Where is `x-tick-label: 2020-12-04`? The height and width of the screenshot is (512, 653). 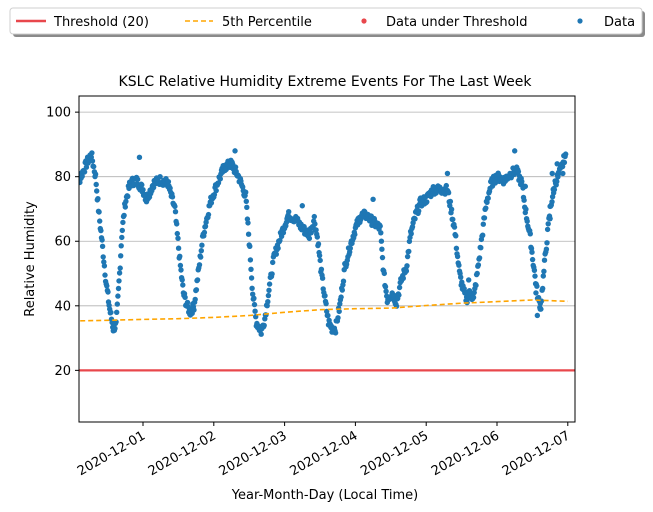
x-tick-label: 2020-12-04 is located at coordinates (323, 453).